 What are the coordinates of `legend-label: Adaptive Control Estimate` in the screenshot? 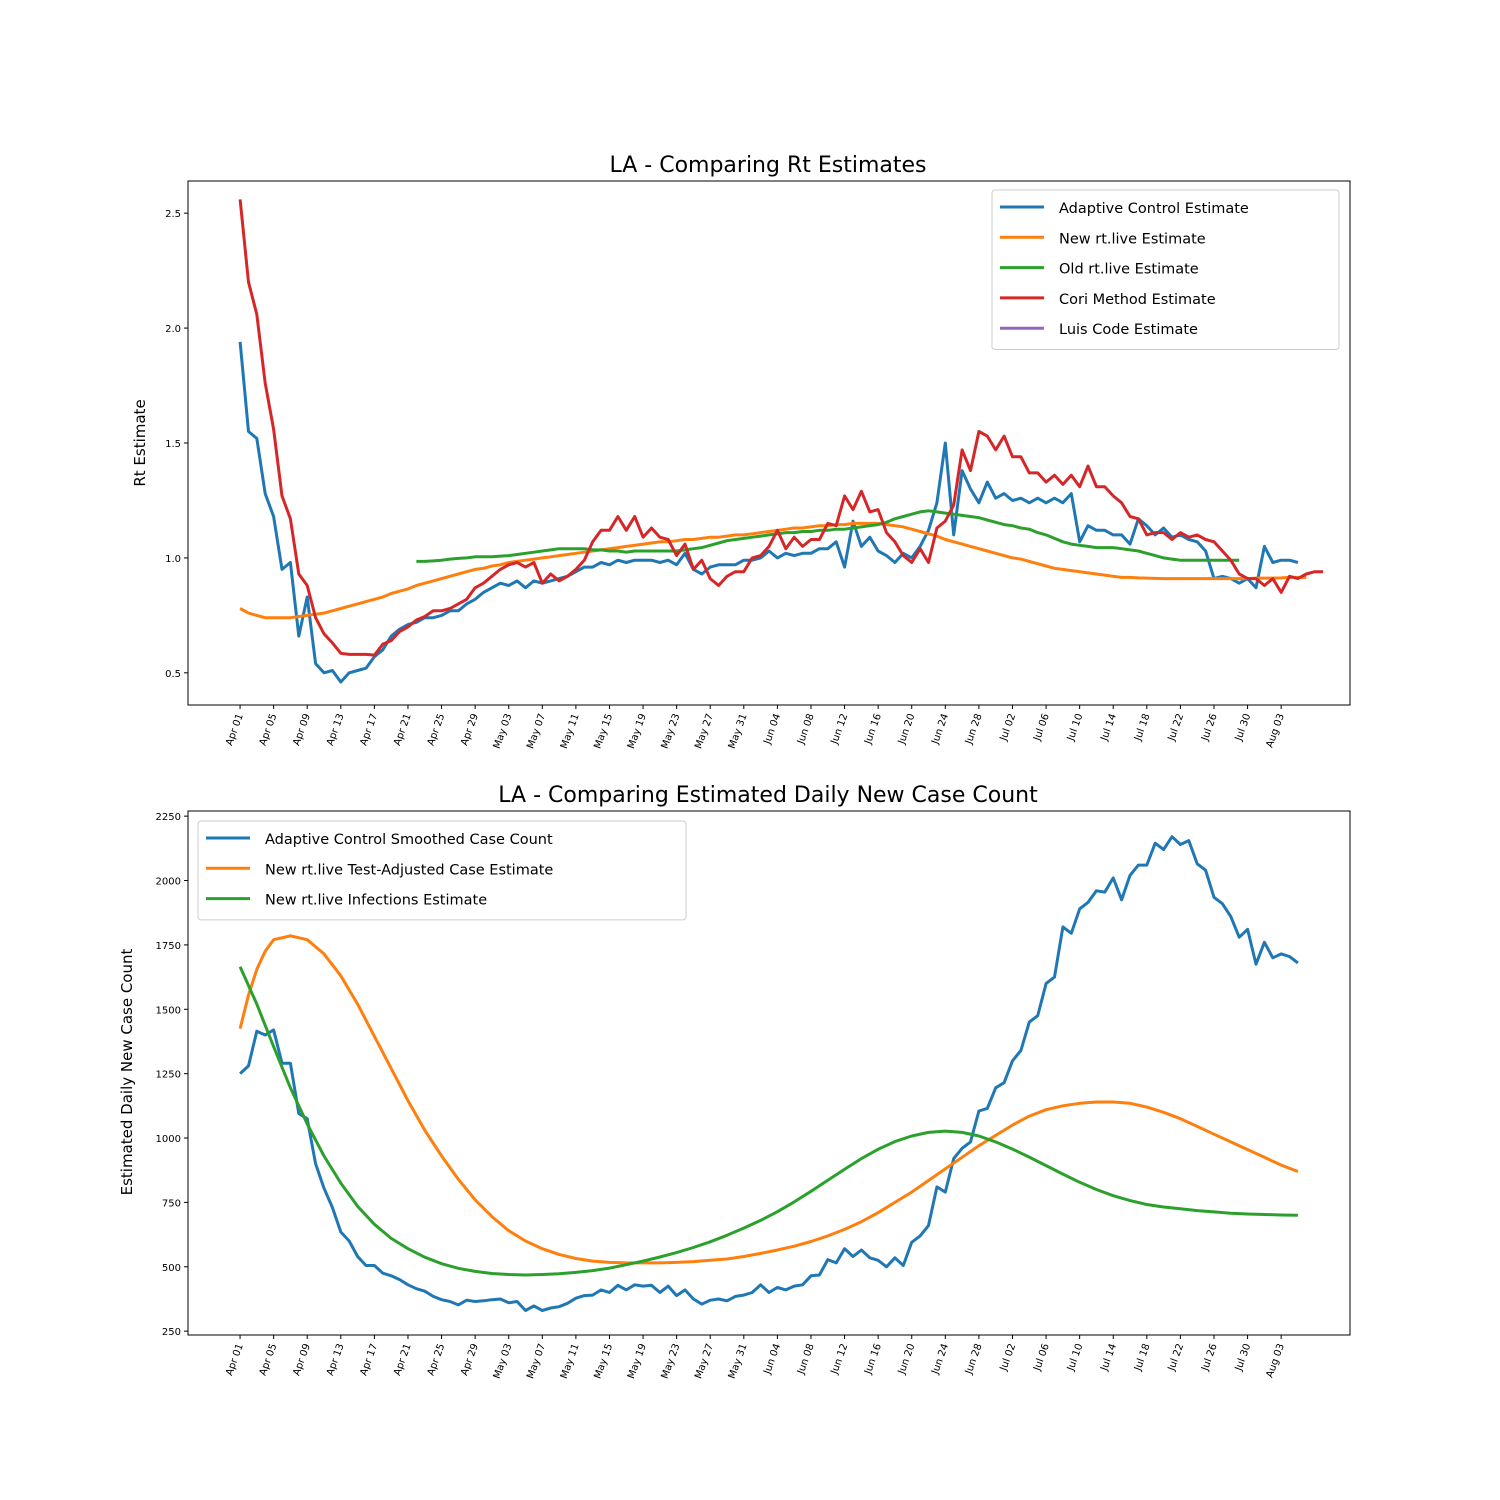 It's located at (1154, 209).